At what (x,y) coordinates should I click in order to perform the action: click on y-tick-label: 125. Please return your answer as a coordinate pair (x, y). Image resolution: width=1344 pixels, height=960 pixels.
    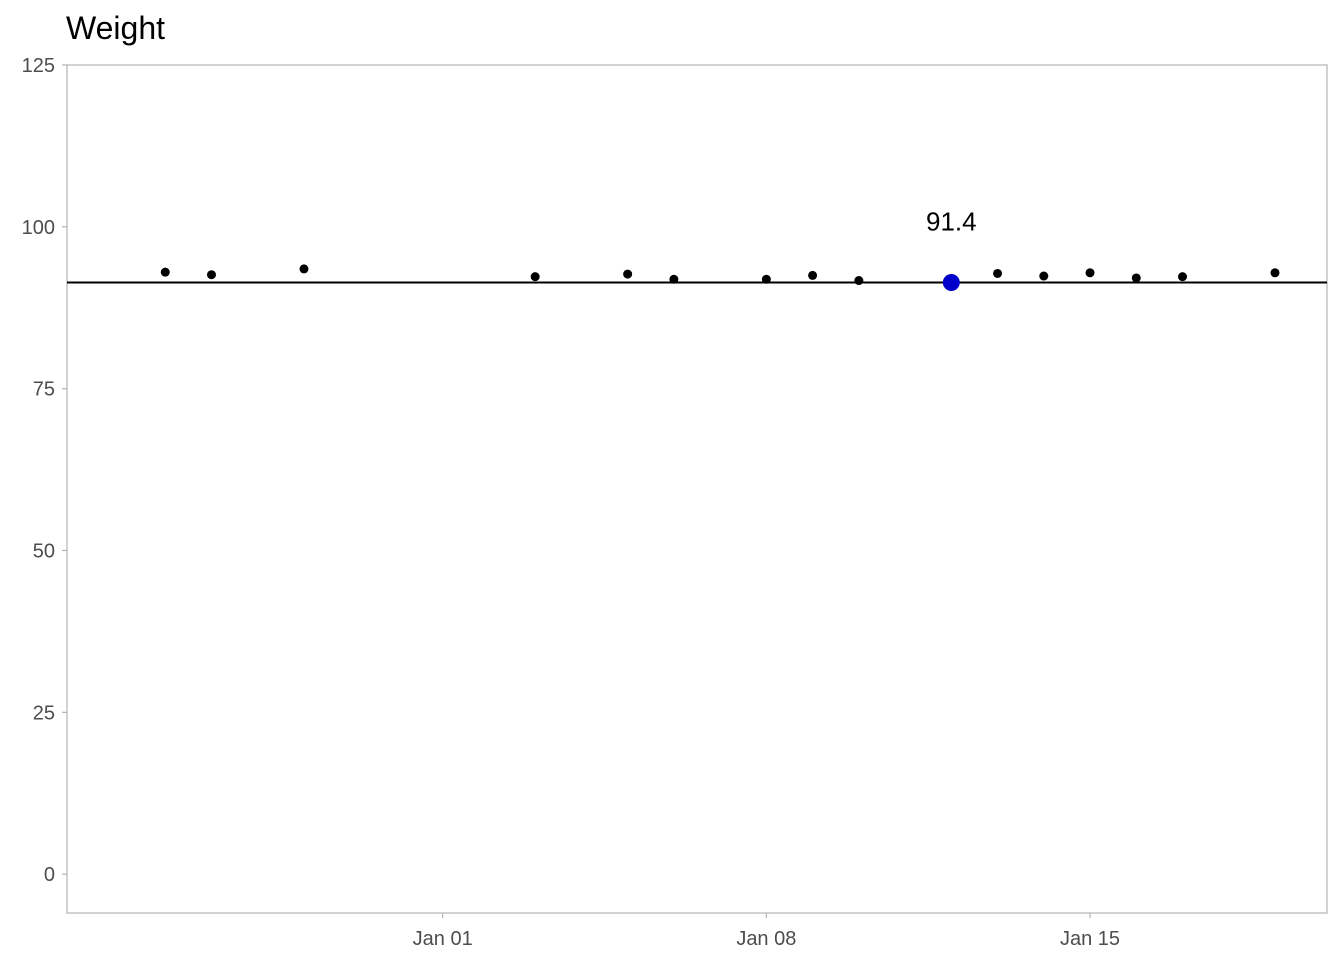
    Looking at the image, I should click on (38, 66).